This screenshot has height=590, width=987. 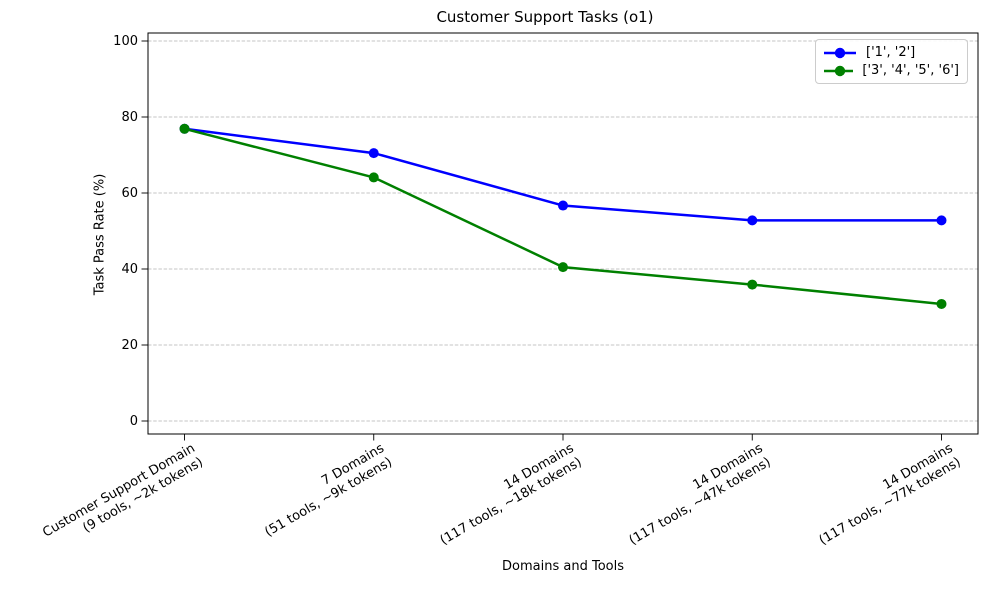 I want to click on legend-item-series-1: ['3', '4', '5', '6'], so click(x=891, y=70).